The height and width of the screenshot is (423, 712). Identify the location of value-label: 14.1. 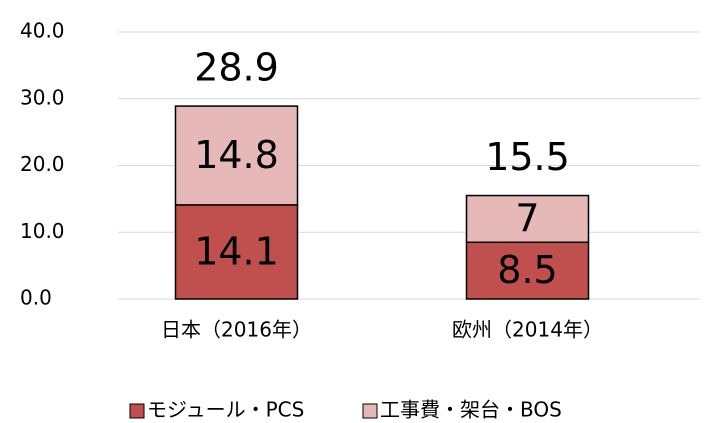
(236, 251).